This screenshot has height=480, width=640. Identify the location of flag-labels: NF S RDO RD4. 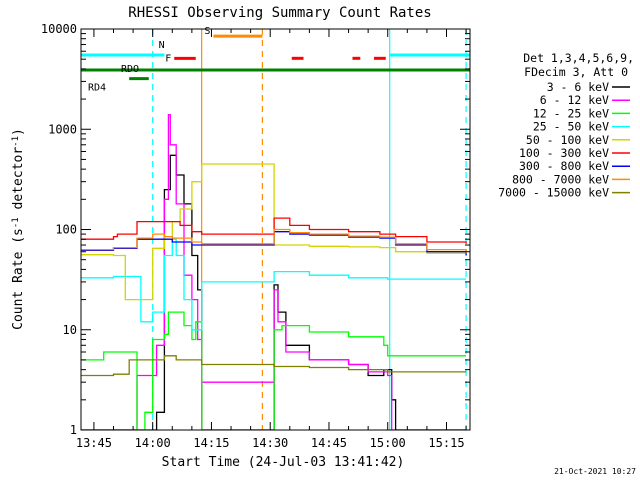
(149, 60).